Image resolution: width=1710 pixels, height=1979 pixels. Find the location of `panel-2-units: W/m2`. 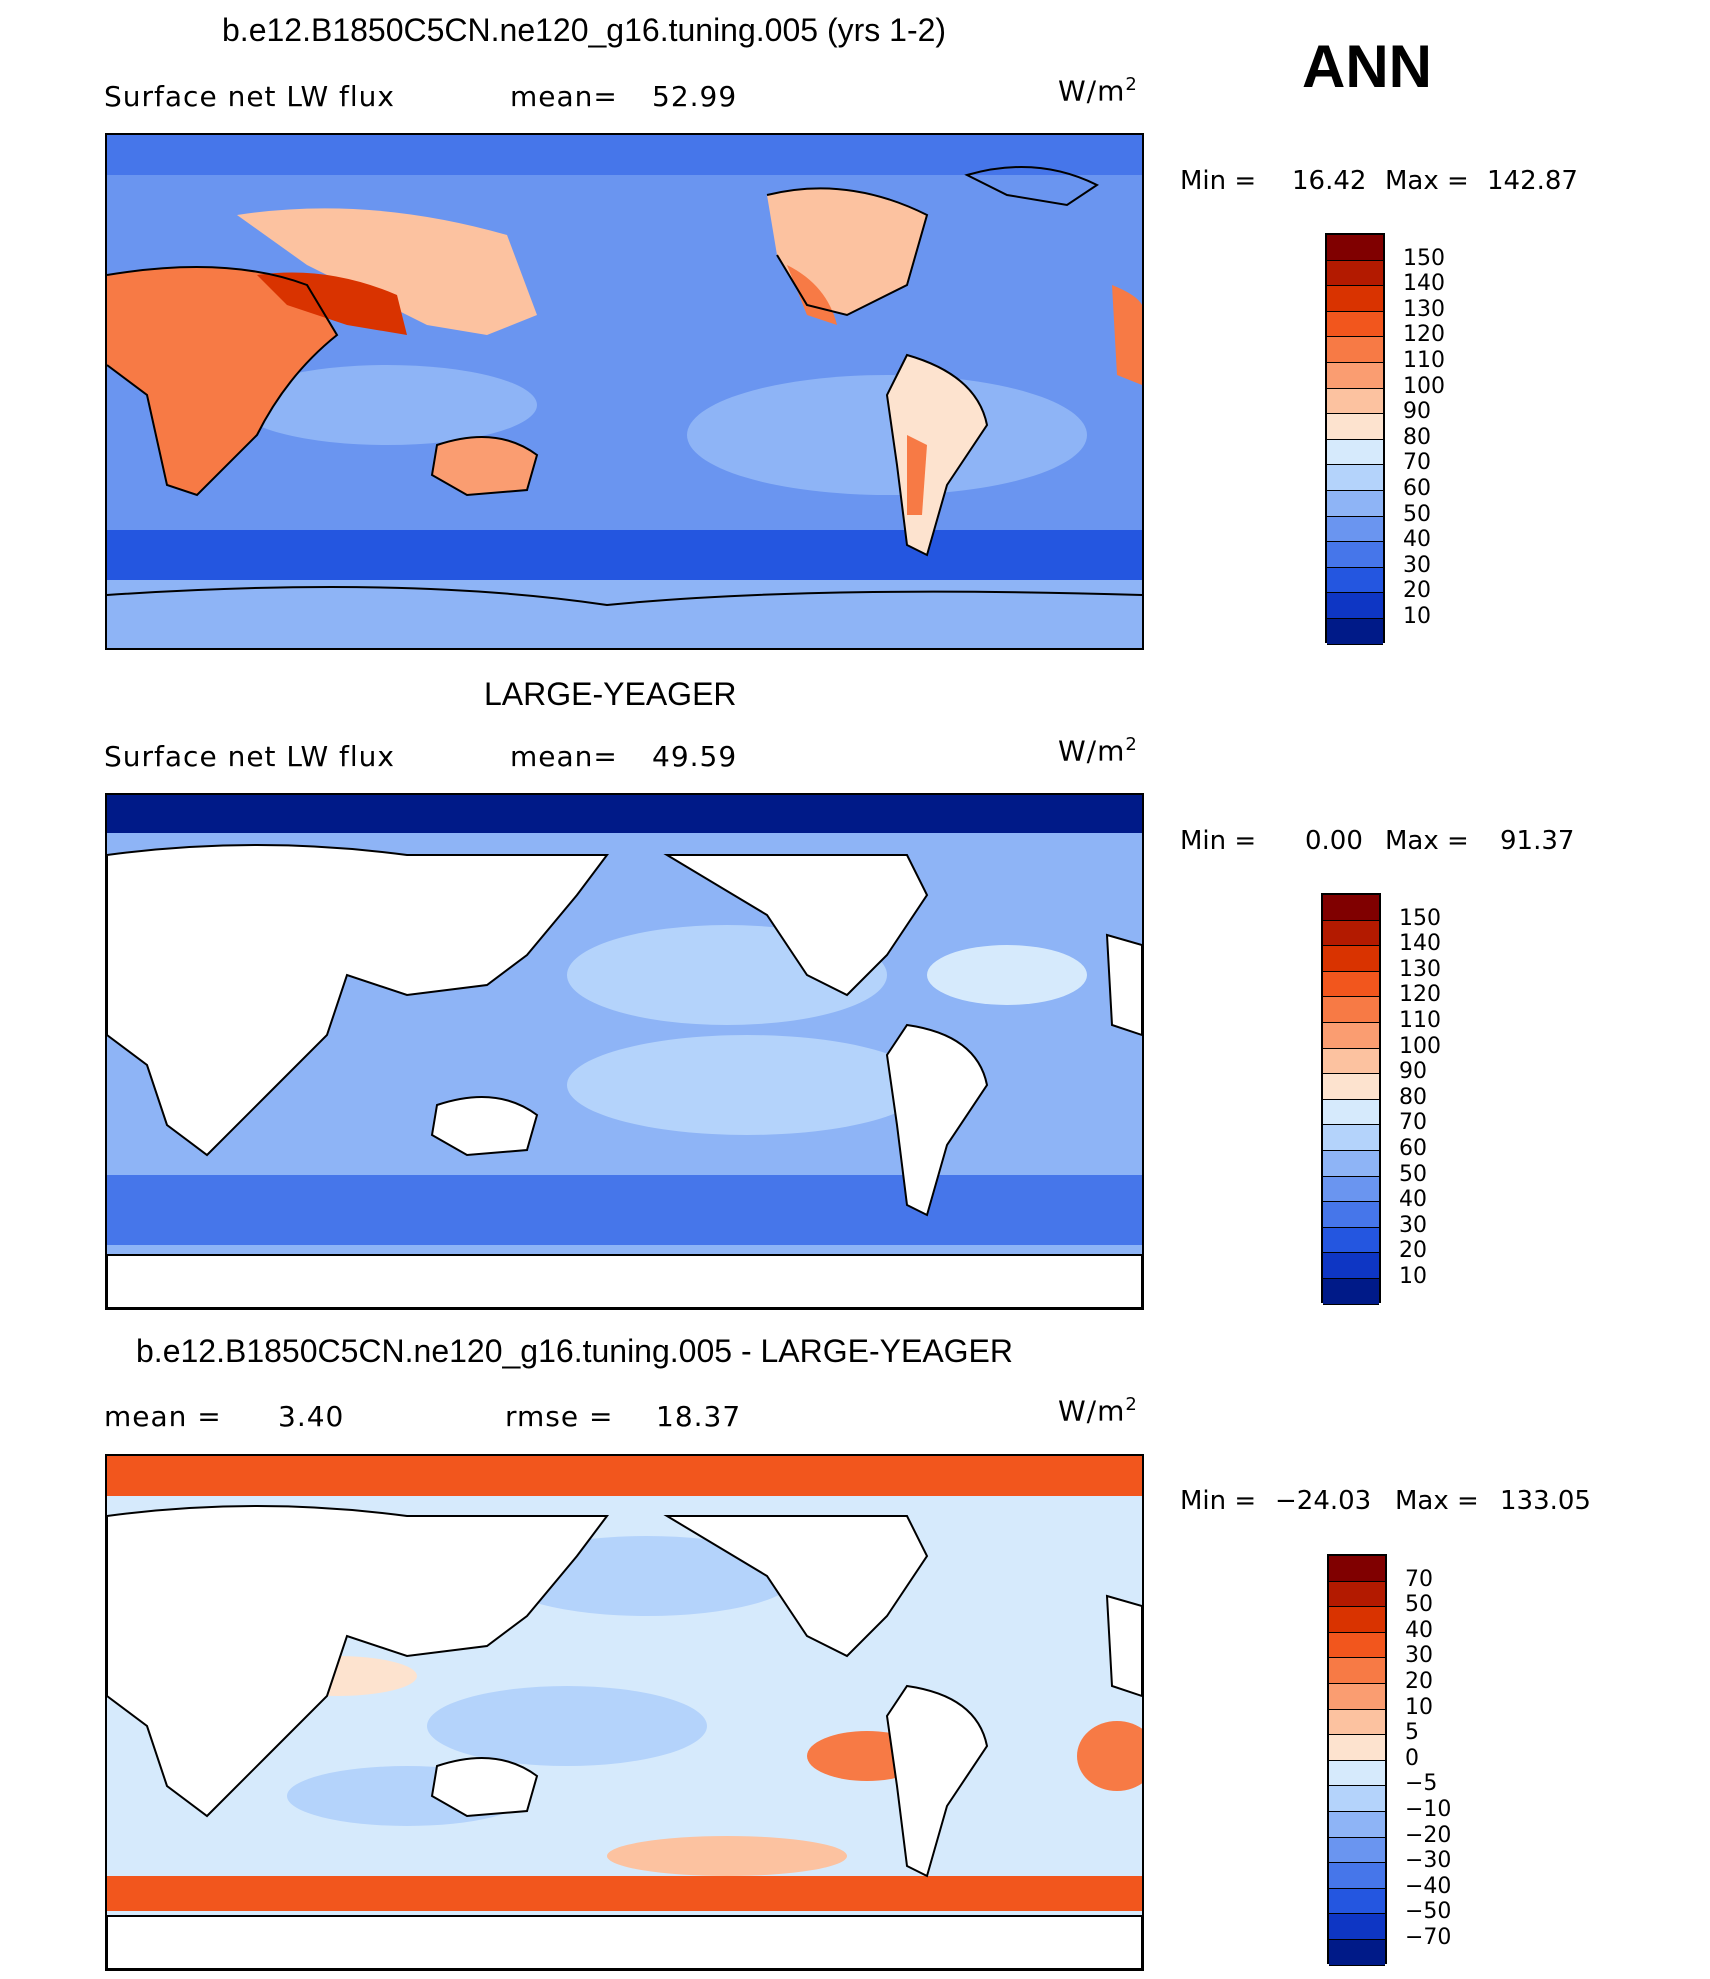

panel-2-units: W/m2 is located at coordinates (1098, 751).